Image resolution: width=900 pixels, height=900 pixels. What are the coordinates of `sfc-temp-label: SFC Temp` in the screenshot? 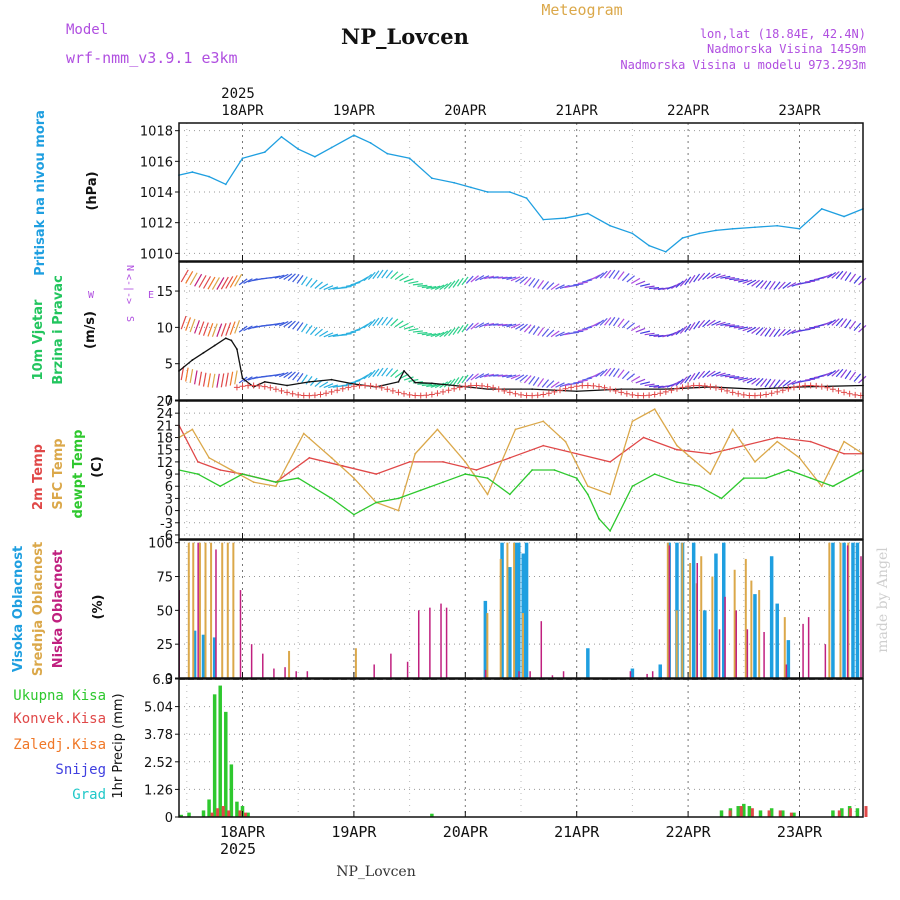 It's located at (58, 473).